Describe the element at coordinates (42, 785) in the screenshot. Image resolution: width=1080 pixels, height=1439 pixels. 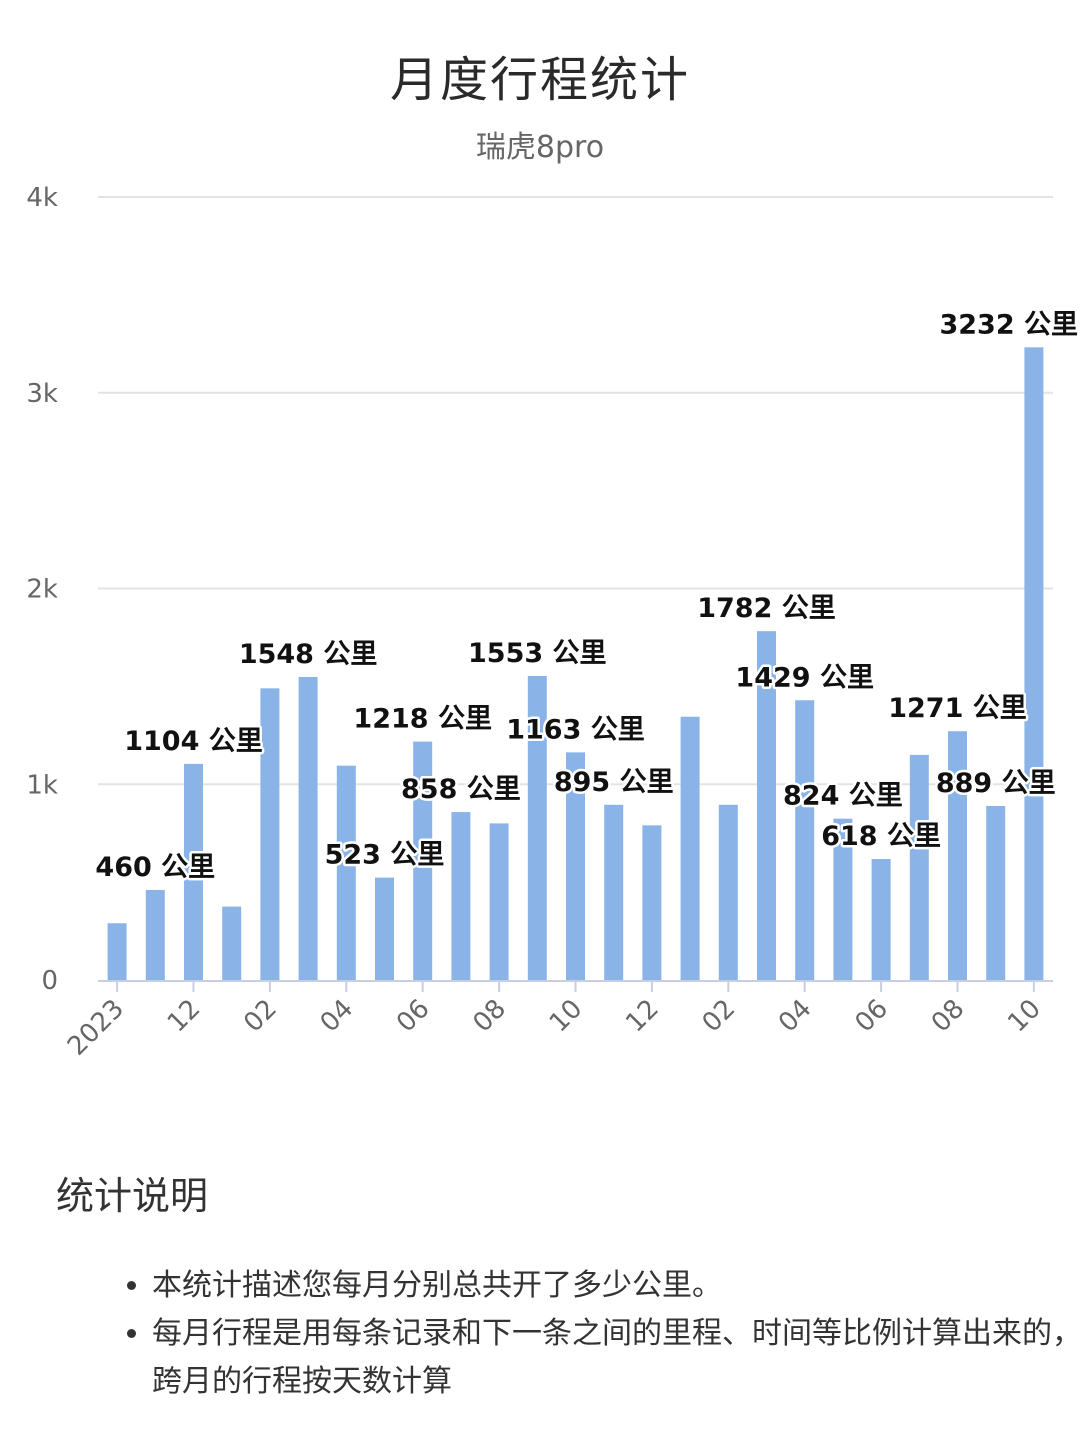
I see `y-tick-label: 1k` at that location.